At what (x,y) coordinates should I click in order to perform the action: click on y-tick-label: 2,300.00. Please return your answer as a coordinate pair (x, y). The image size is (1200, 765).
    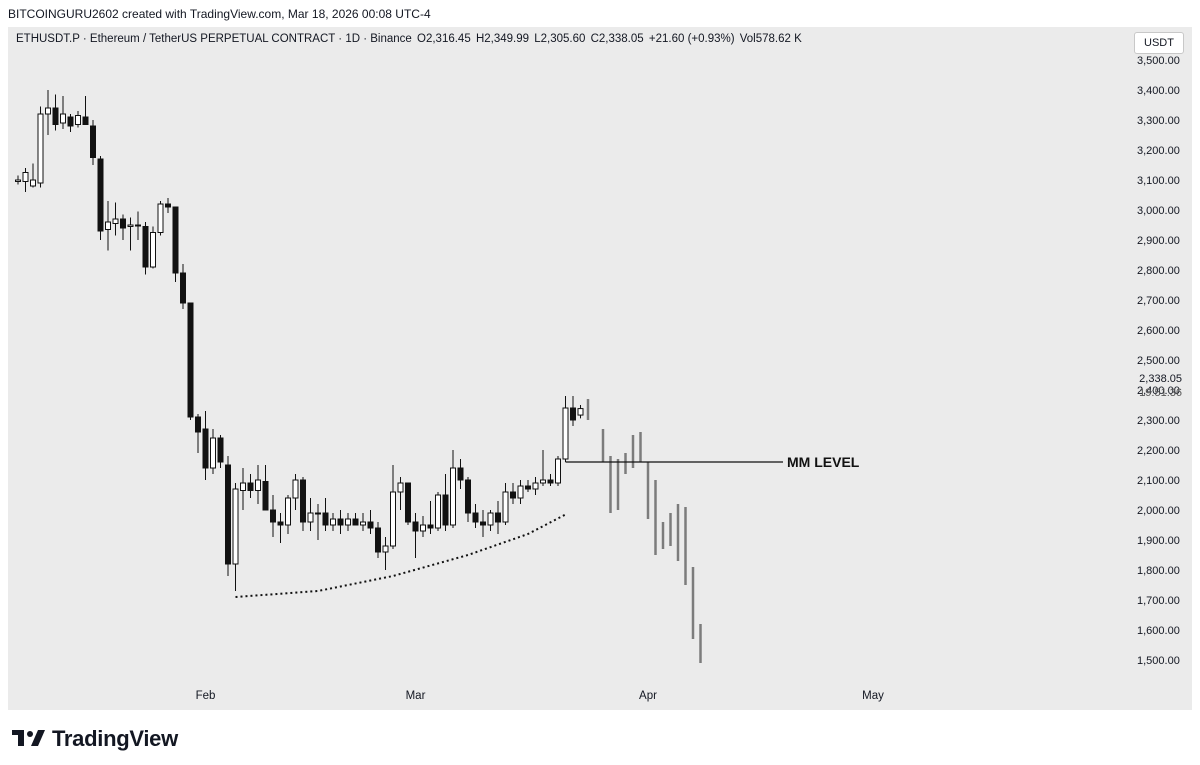
    Looking at the image, I should click on (1158, 421).